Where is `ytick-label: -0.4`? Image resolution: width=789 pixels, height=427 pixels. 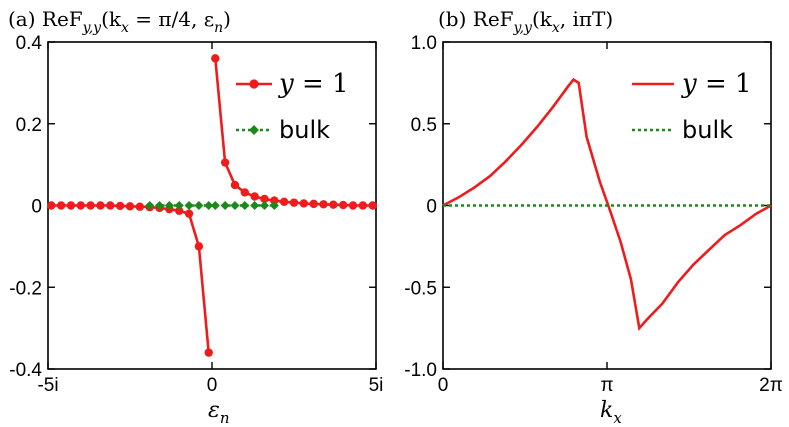 ytick-label: -0.4 is located at coordinates (25, 370).